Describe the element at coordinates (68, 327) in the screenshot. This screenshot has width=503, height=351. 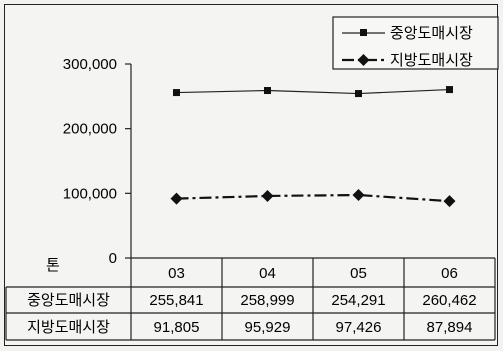
I see `row-header-regional: 지방도매시장` at that location.